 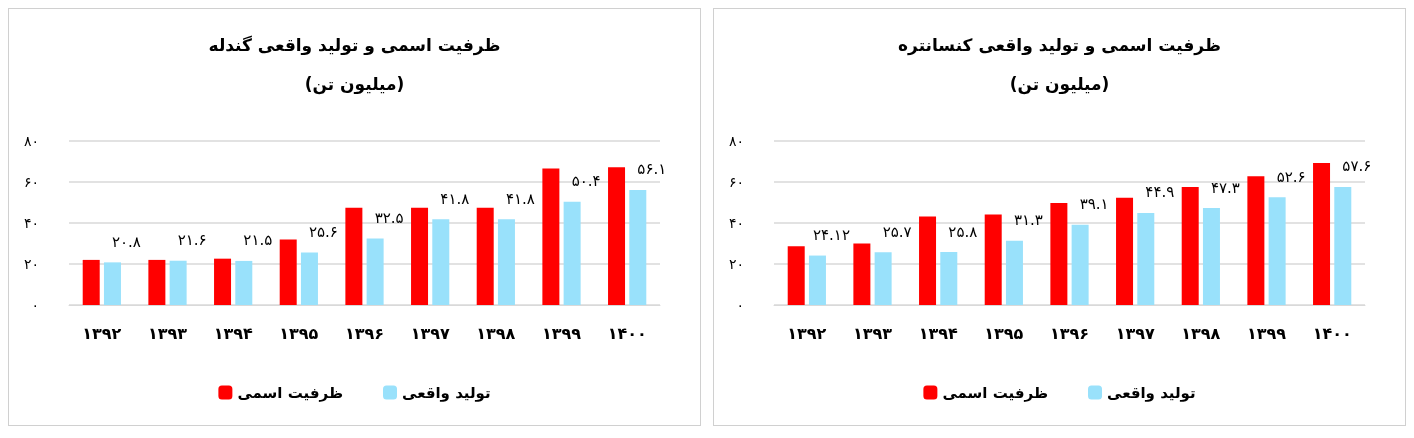 I want to click on data-label: ۲۰.۸, so click(x=126, y=241).